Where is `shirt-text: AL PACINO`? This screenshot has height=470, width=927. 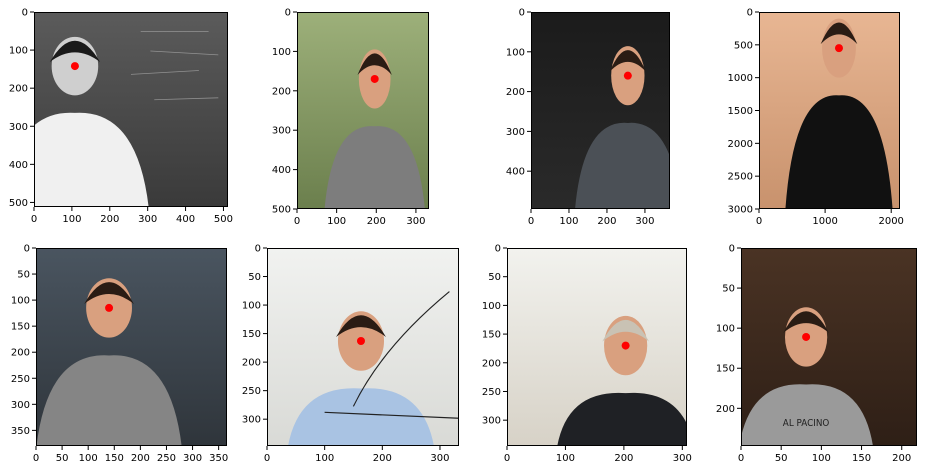
shirt-text: AL PACINO is located at coordinates (806, 424).